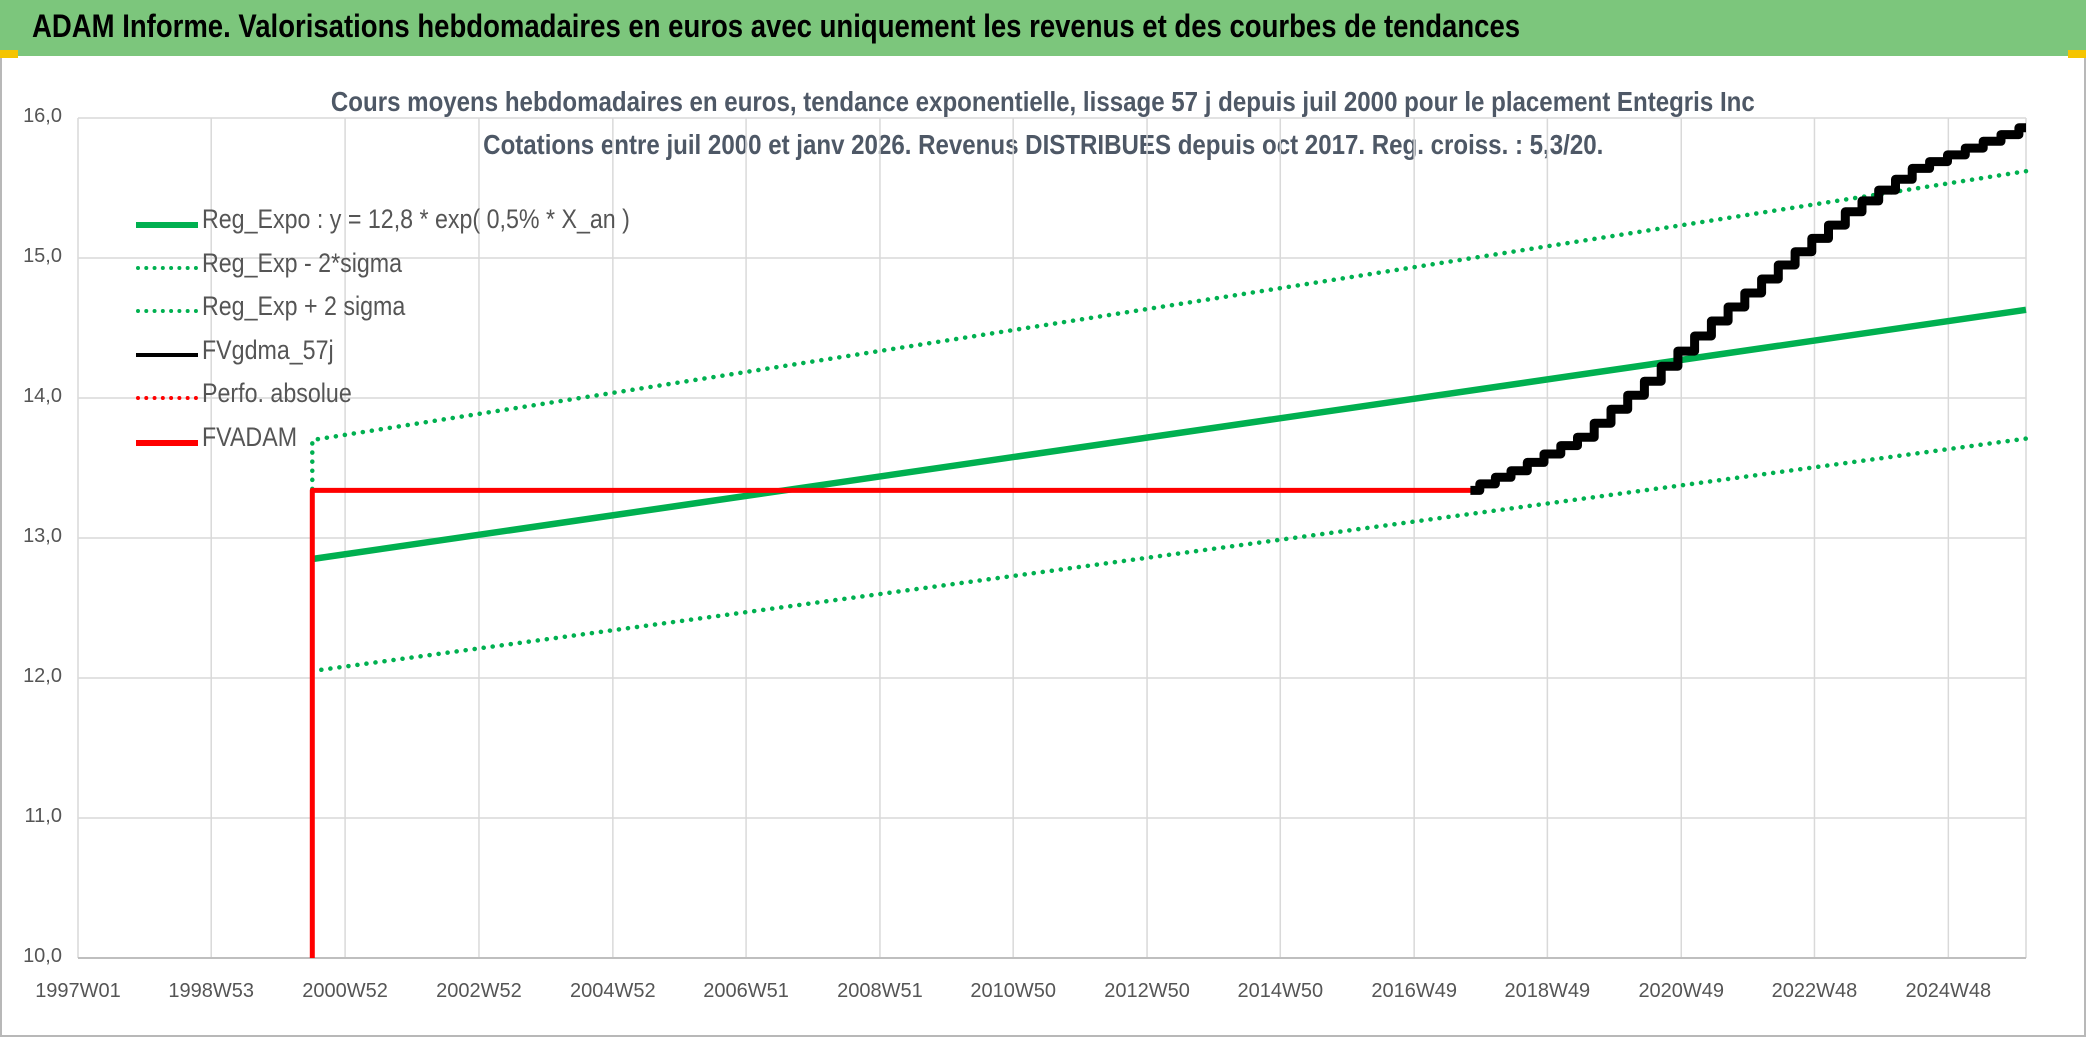 Image resolution: width=2086 pixels, height=1037 pixels. I want to click on legend-label: Reg_Exp + 2 sigma, so click(304, 306).